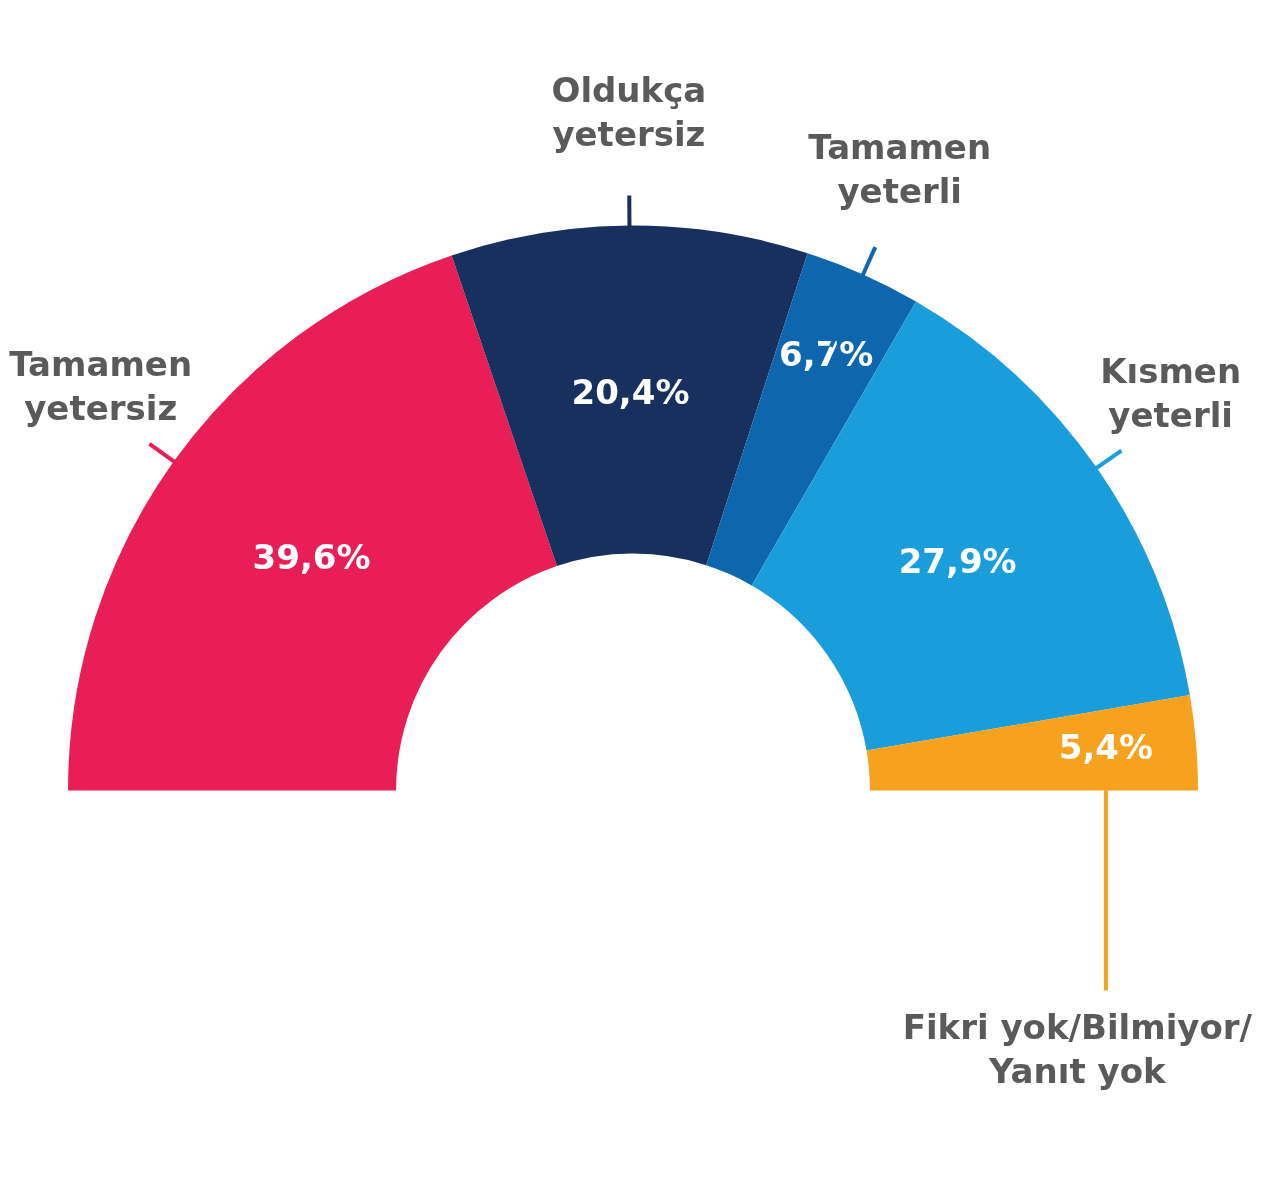 This screenshot has width=1266, height=1189. I want to click on data-label: 39,6%, so click(311, 556).